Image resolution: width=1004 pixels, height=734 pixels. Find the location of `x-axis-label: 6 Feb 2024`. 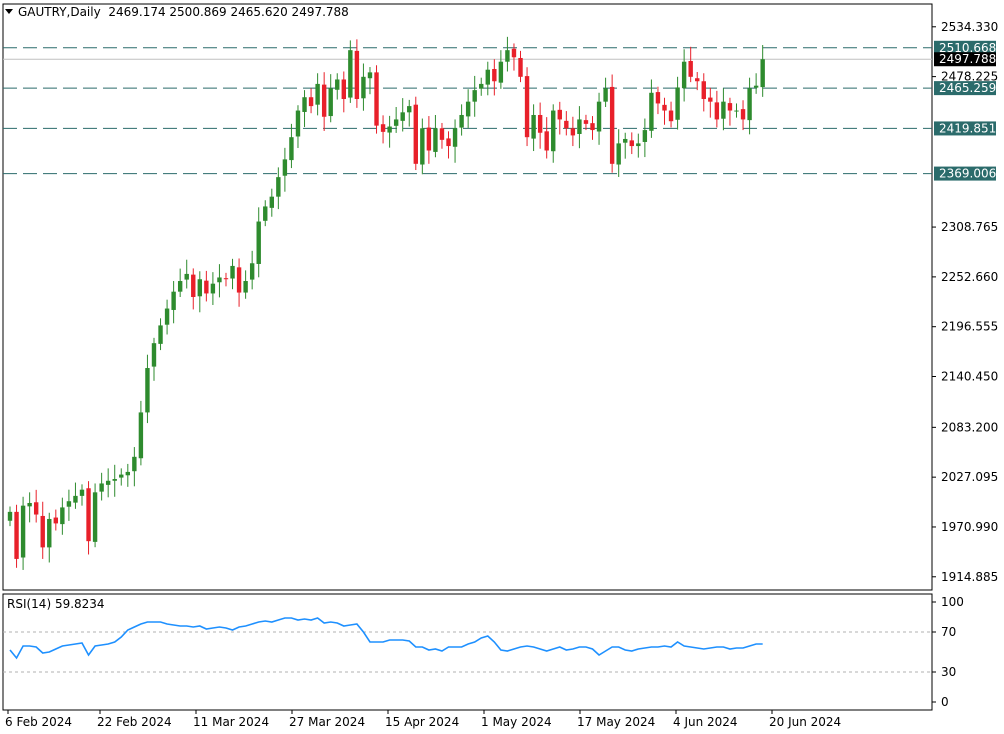

x-axis-label: 6 Feb 2024 is located at coordinates (38, 722).